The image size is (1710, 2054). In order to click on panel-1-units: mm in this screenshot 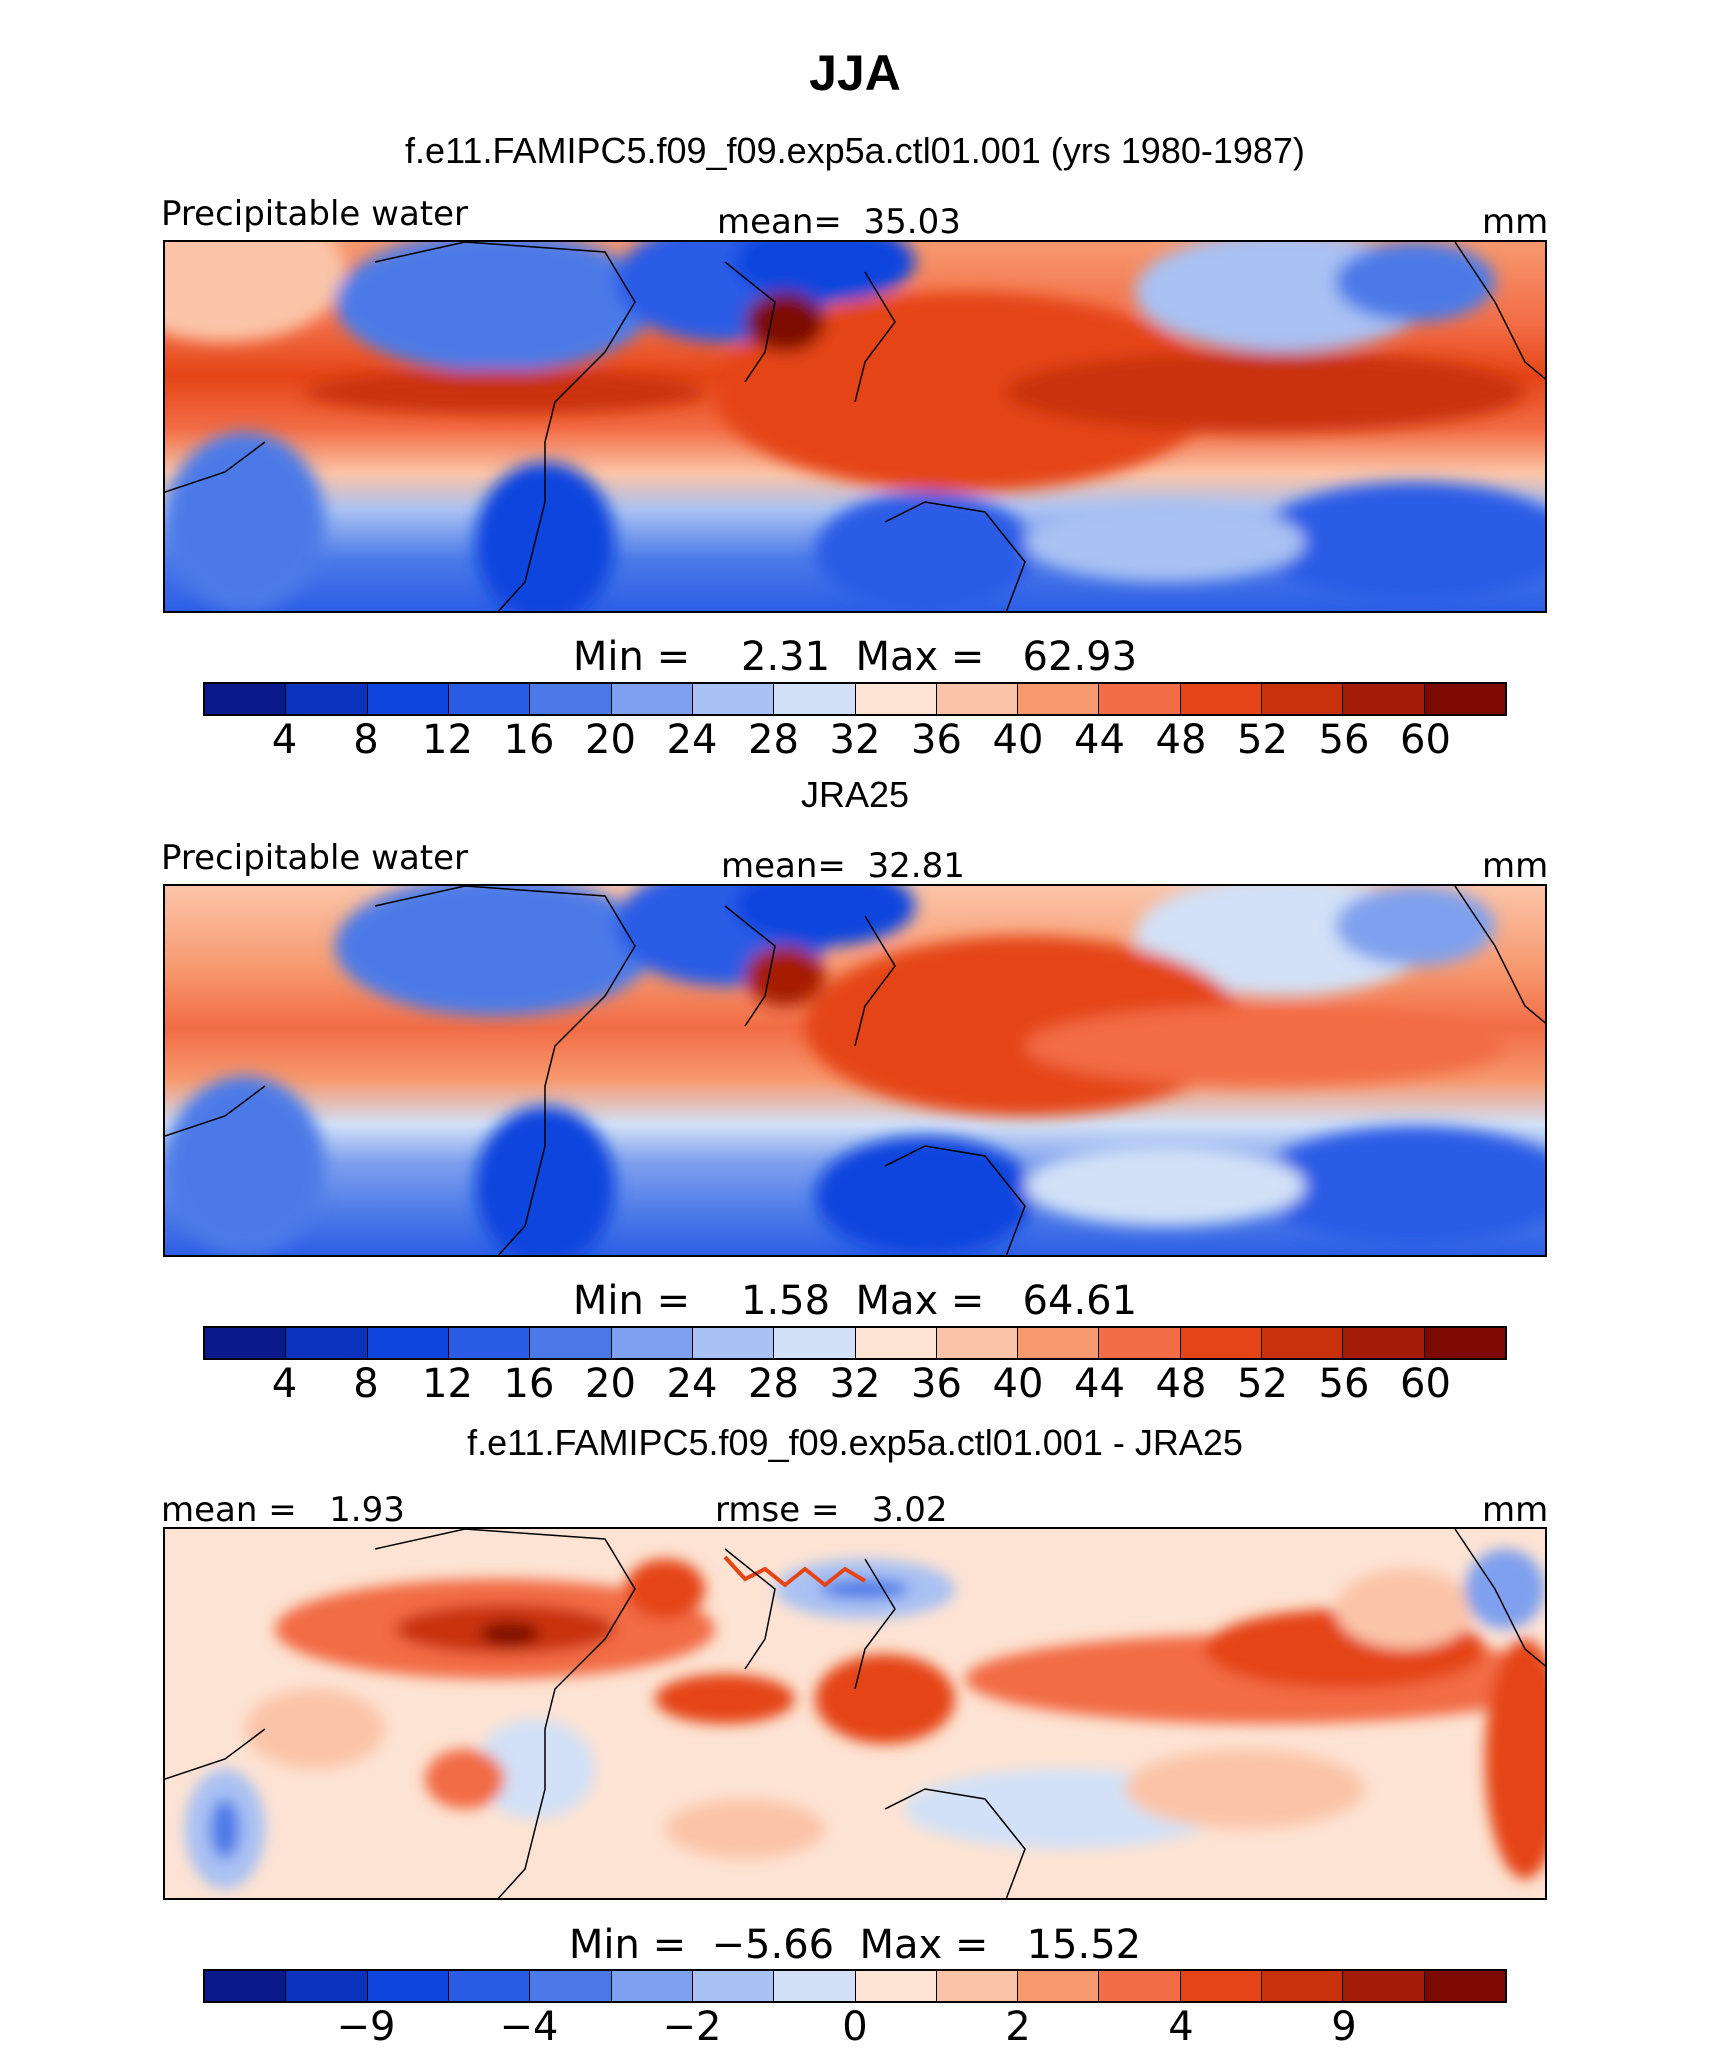, I will do `click(1515, 222)`.